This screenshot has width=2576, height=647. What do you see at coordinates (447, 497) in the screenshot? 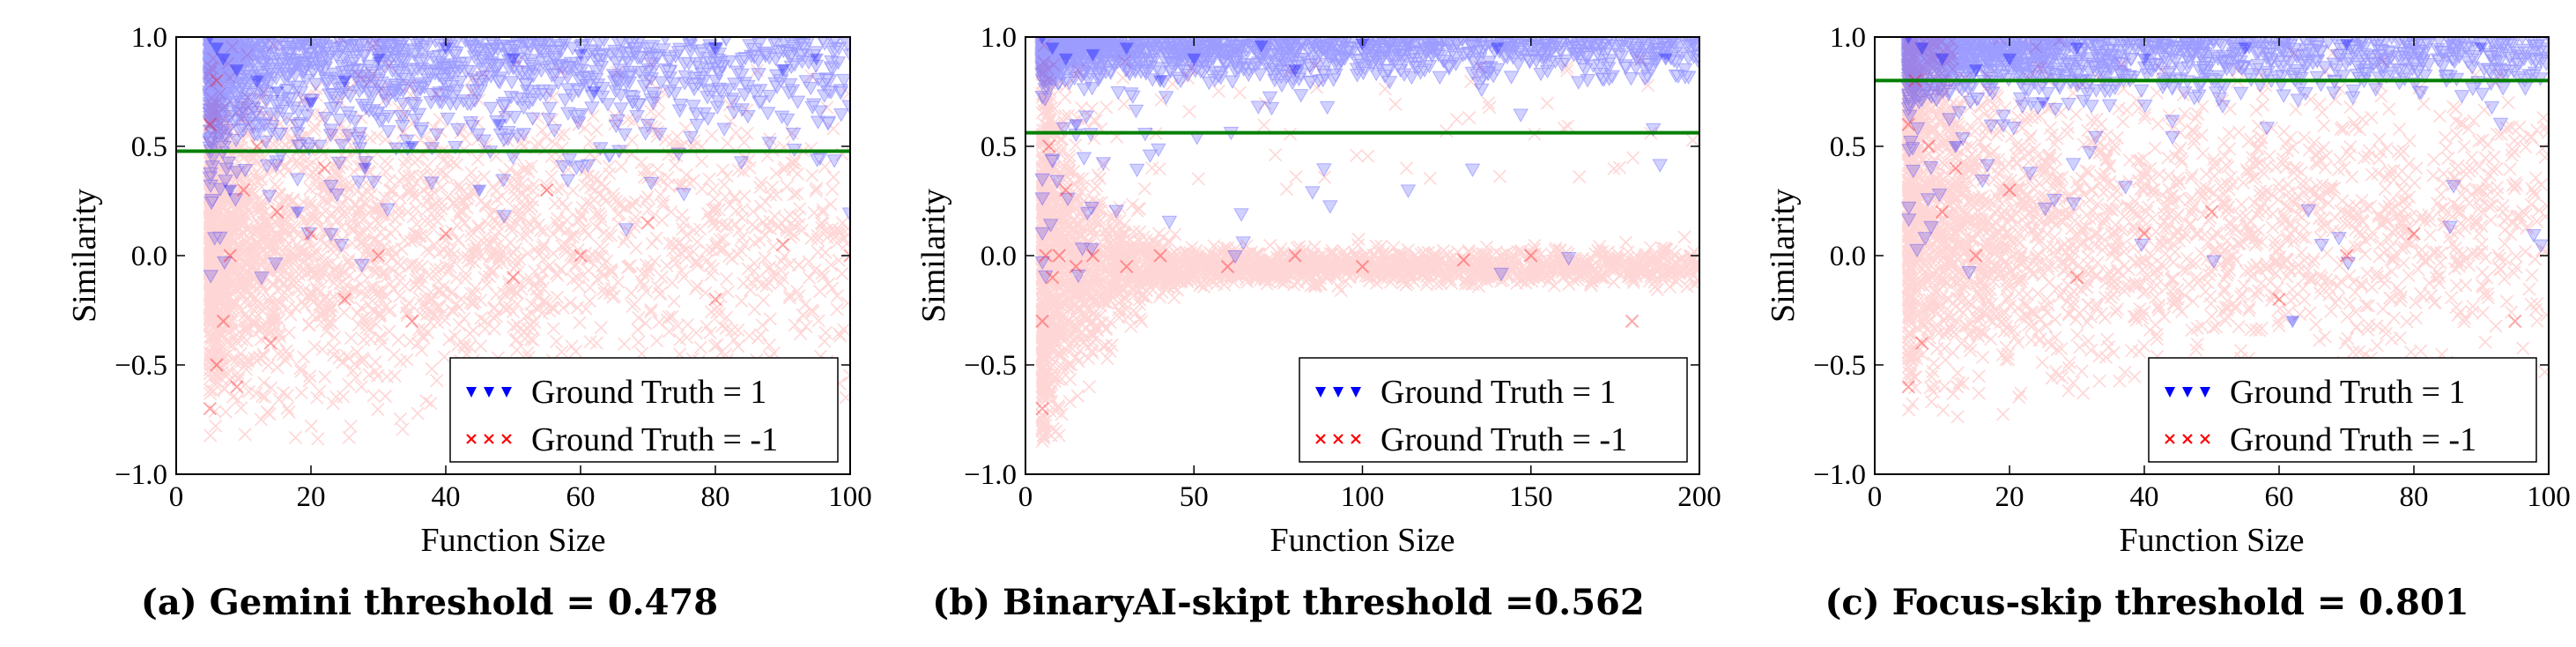
I see `x-tick-label: 40` at bounding box center [447, 497].